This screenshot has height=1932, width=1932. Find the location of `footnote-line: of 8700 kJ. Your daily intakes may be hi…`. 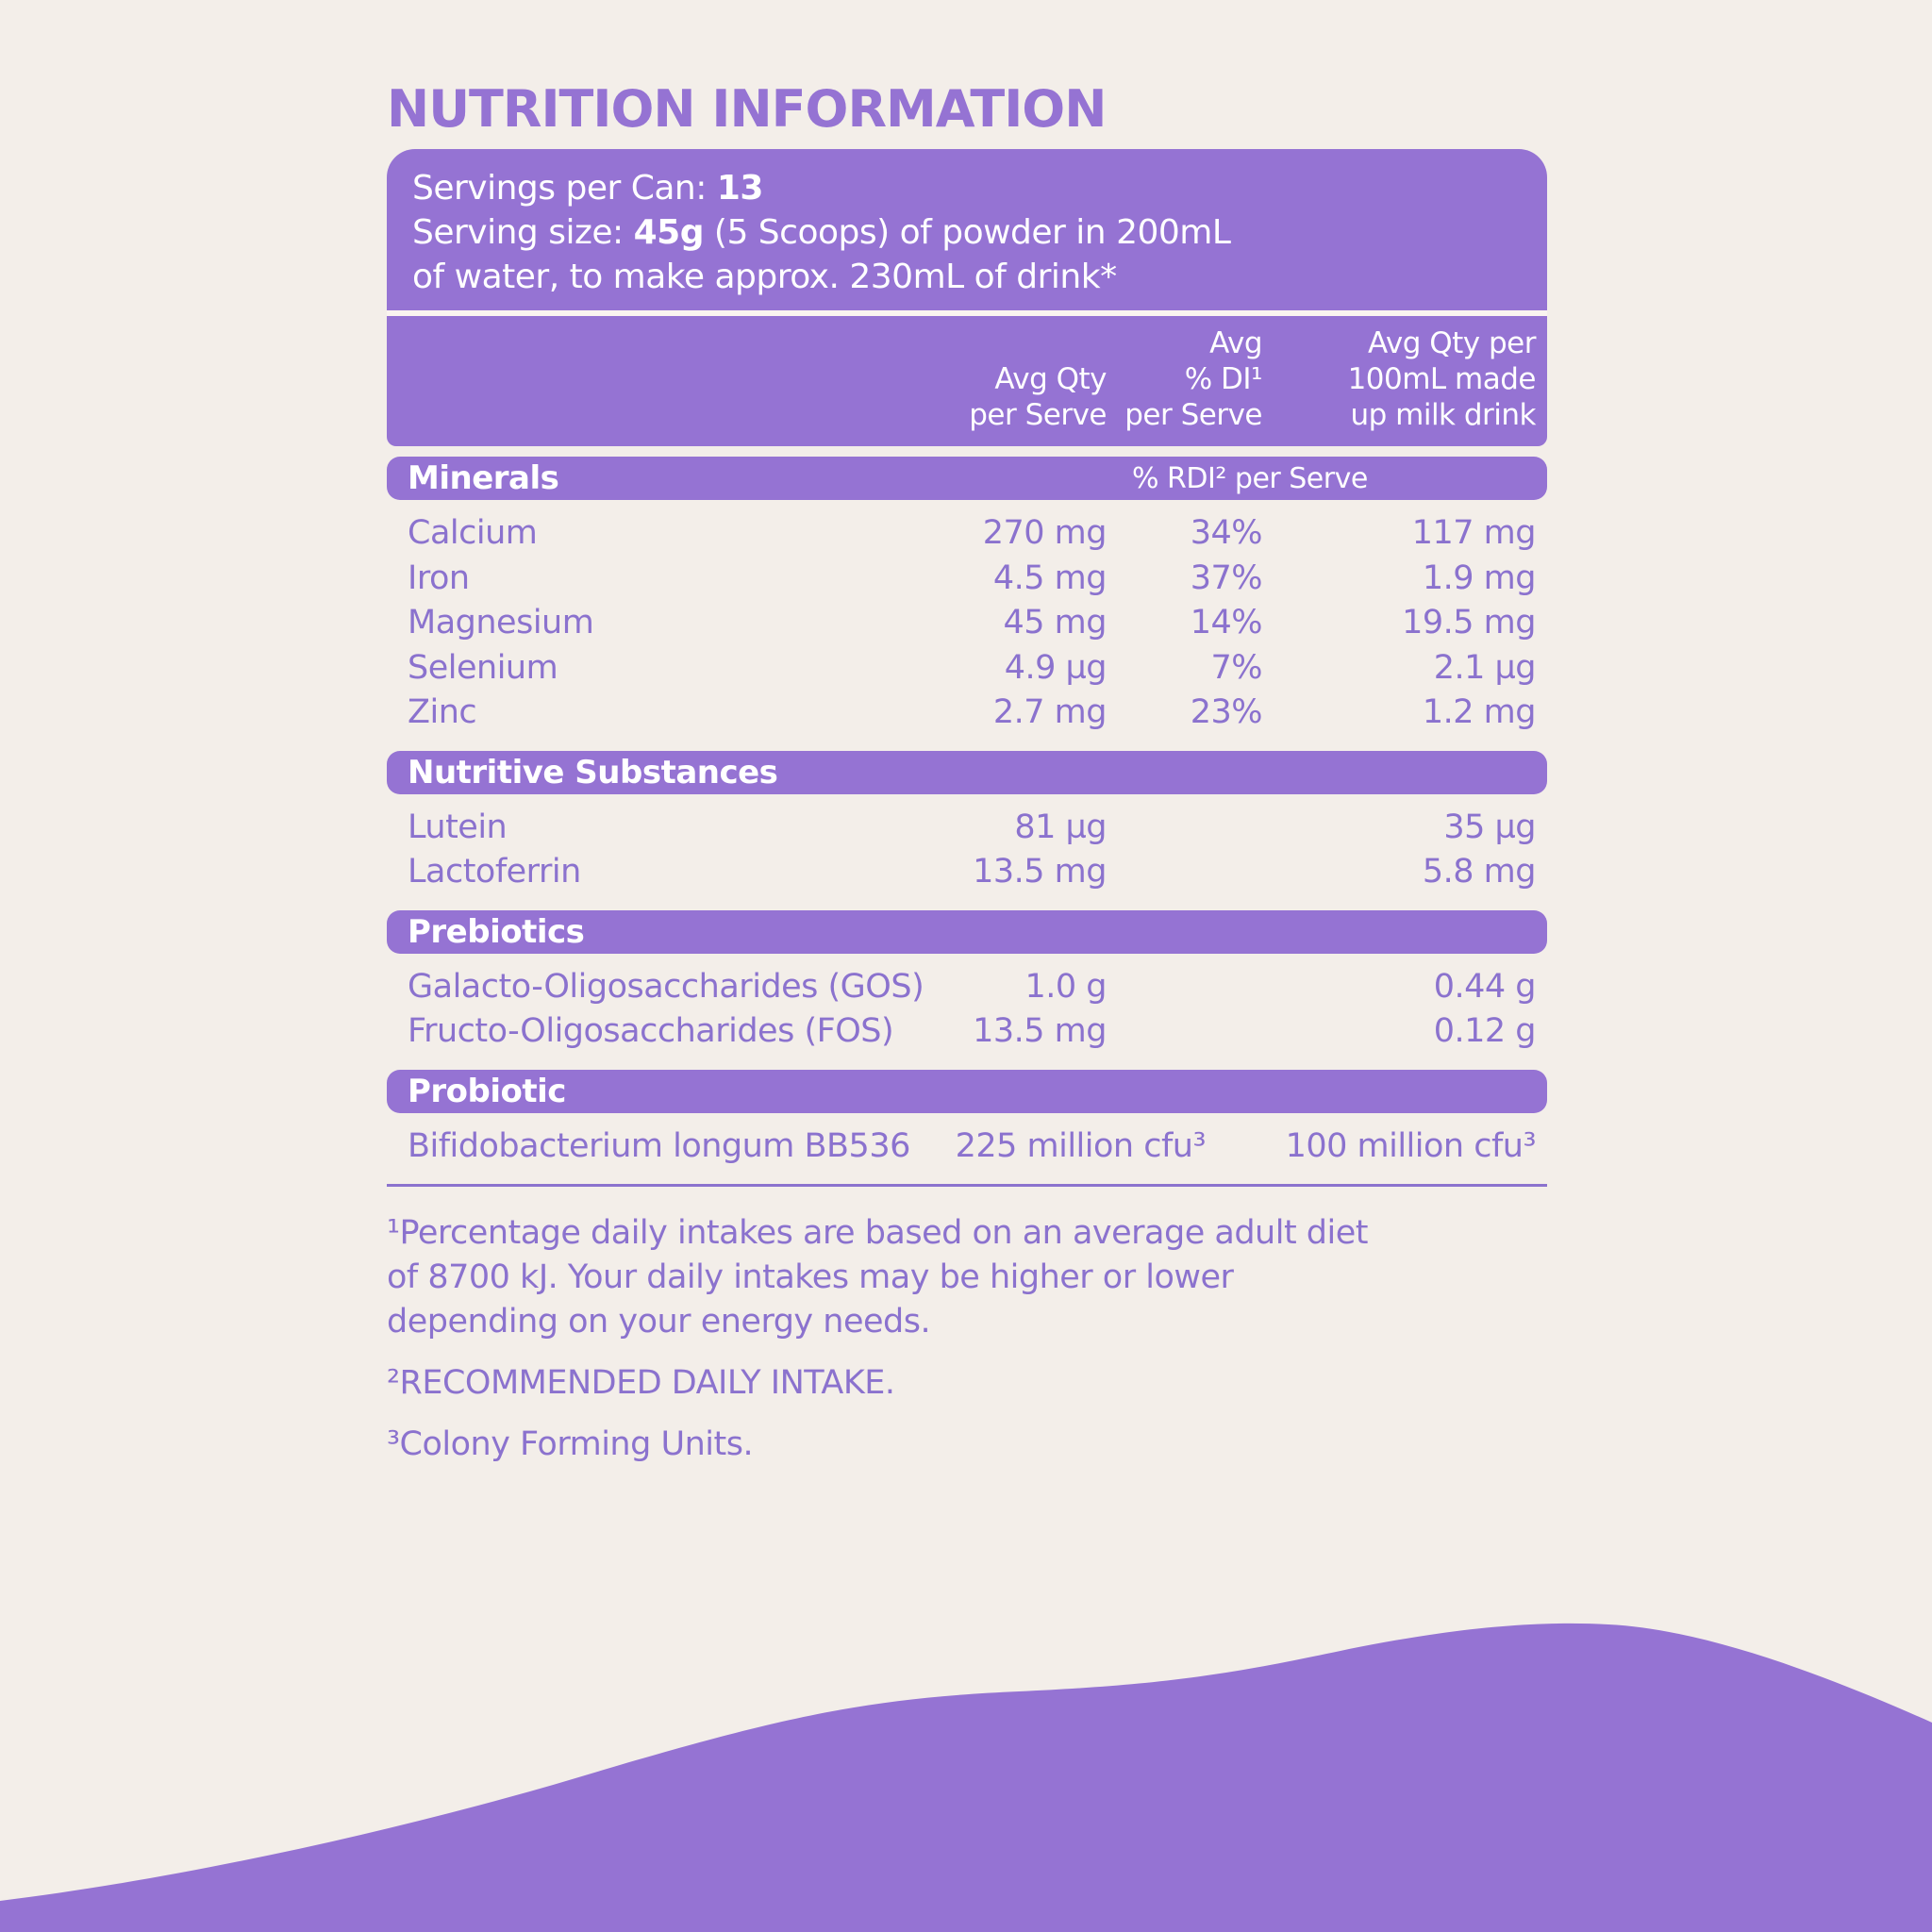

footnote-line: of 8700 kJ. Your daily intakes may be hi… is located at coordinates (811, 1277).